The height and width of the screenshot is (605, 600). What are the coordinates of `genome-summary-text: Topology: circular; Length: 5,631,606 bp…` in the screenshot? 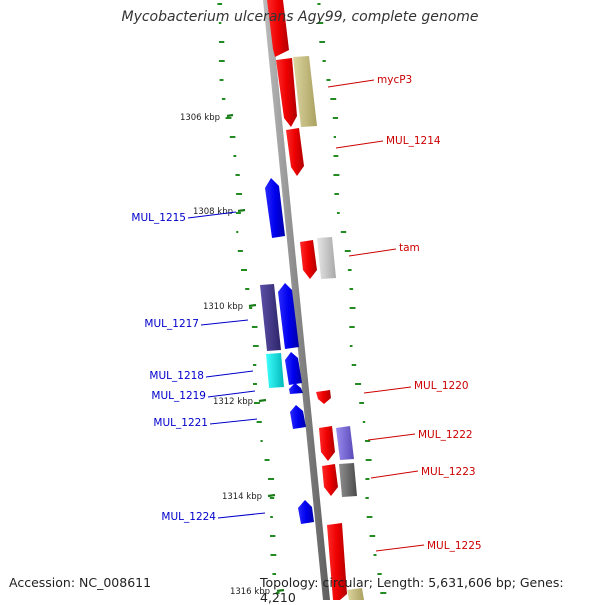 It's located at (412, 590).